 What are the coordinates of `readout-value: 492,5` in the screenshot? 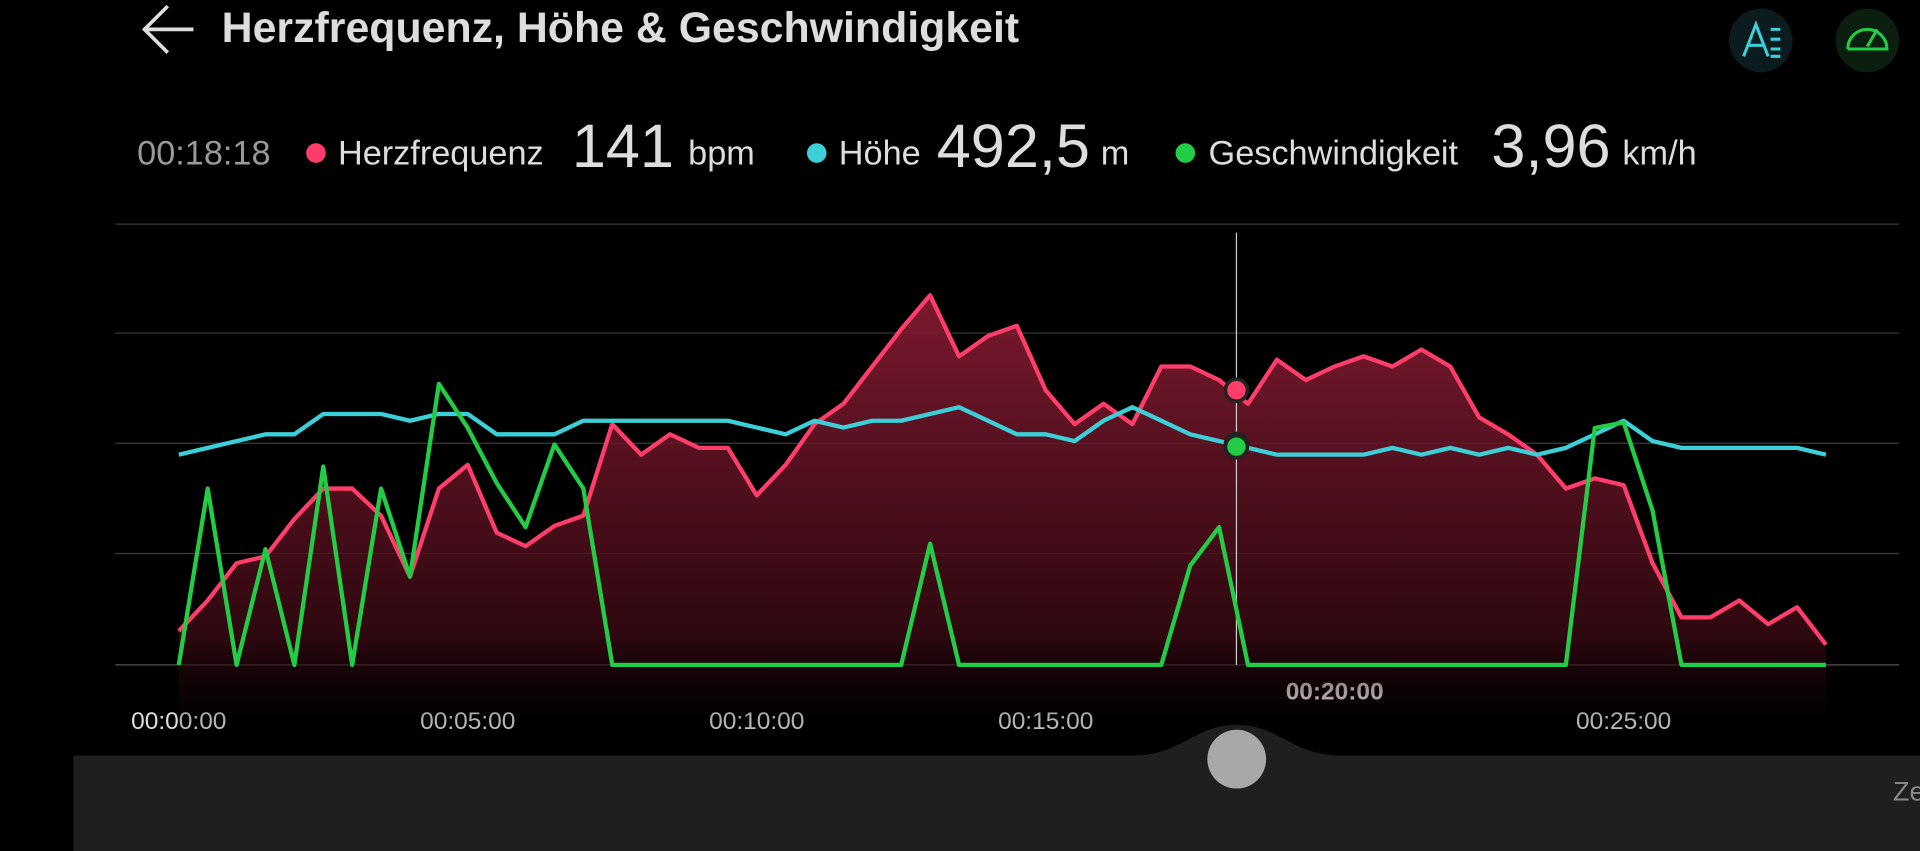 It's located at (1013, 146).